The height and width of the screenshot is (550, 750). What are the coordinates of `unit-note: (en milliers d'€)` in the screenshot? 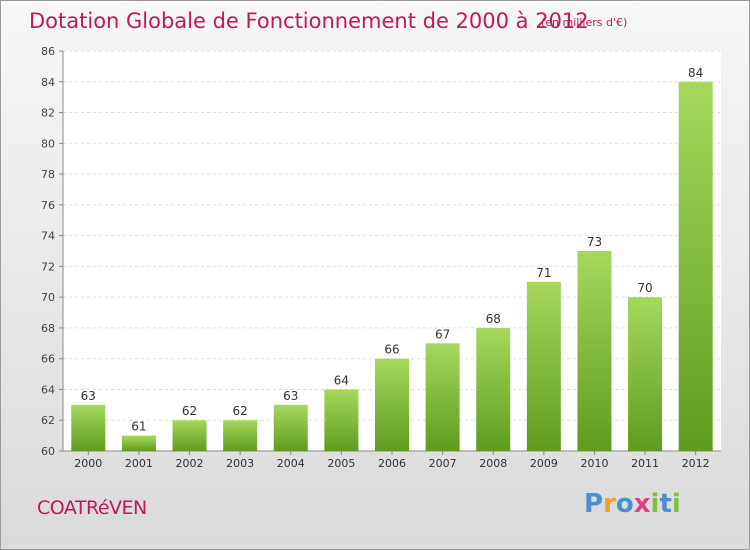 It's located at (584, 22).